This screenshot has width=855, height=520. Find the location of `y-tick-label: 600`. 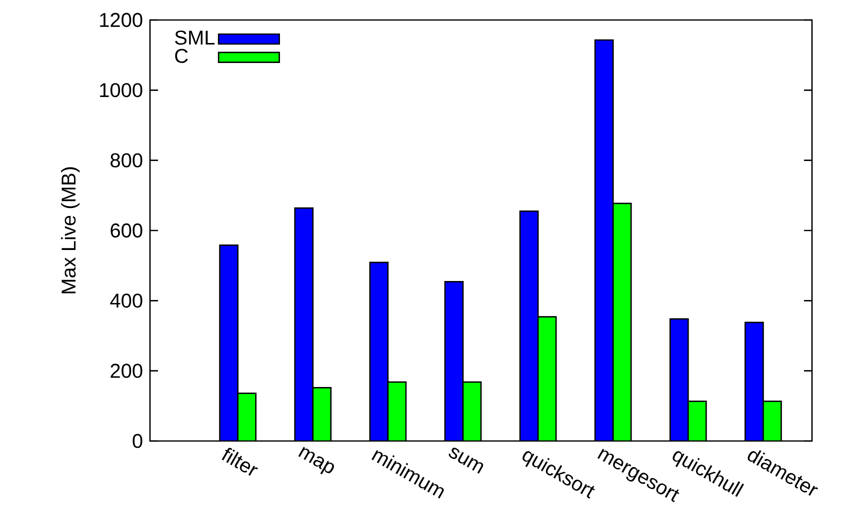

y-tick-label: 600 is located at coordinates (126, 230).